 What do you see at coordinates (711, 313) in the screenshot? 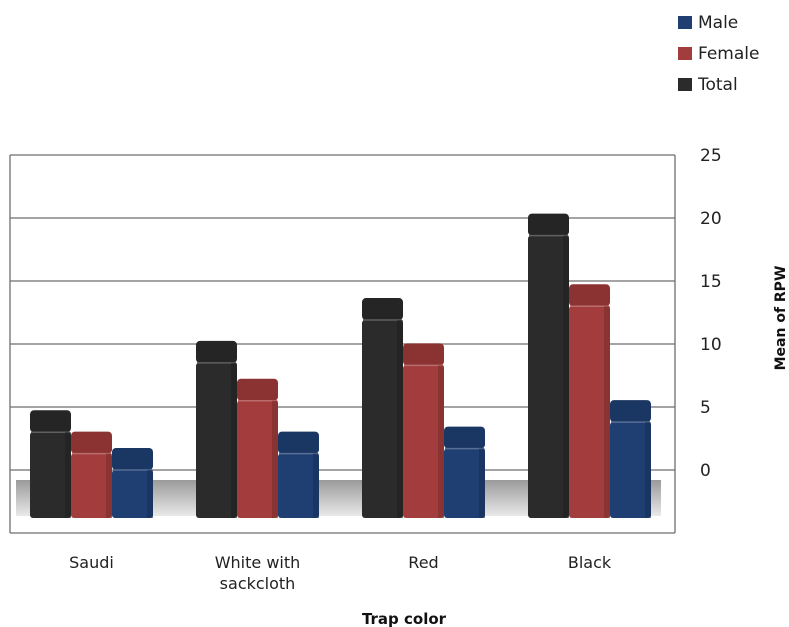
I see `y-axis-ticks: 0 5 10 15 20 25` at bounding box center [711, 313].